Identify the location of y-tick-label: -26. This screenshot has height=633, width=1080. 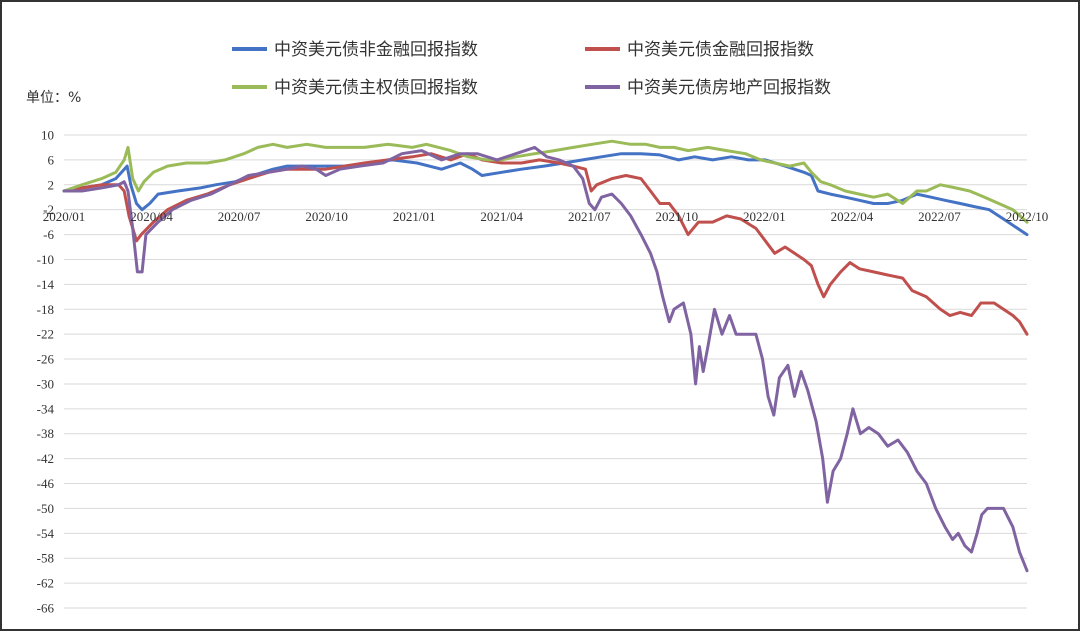
(46, 359).